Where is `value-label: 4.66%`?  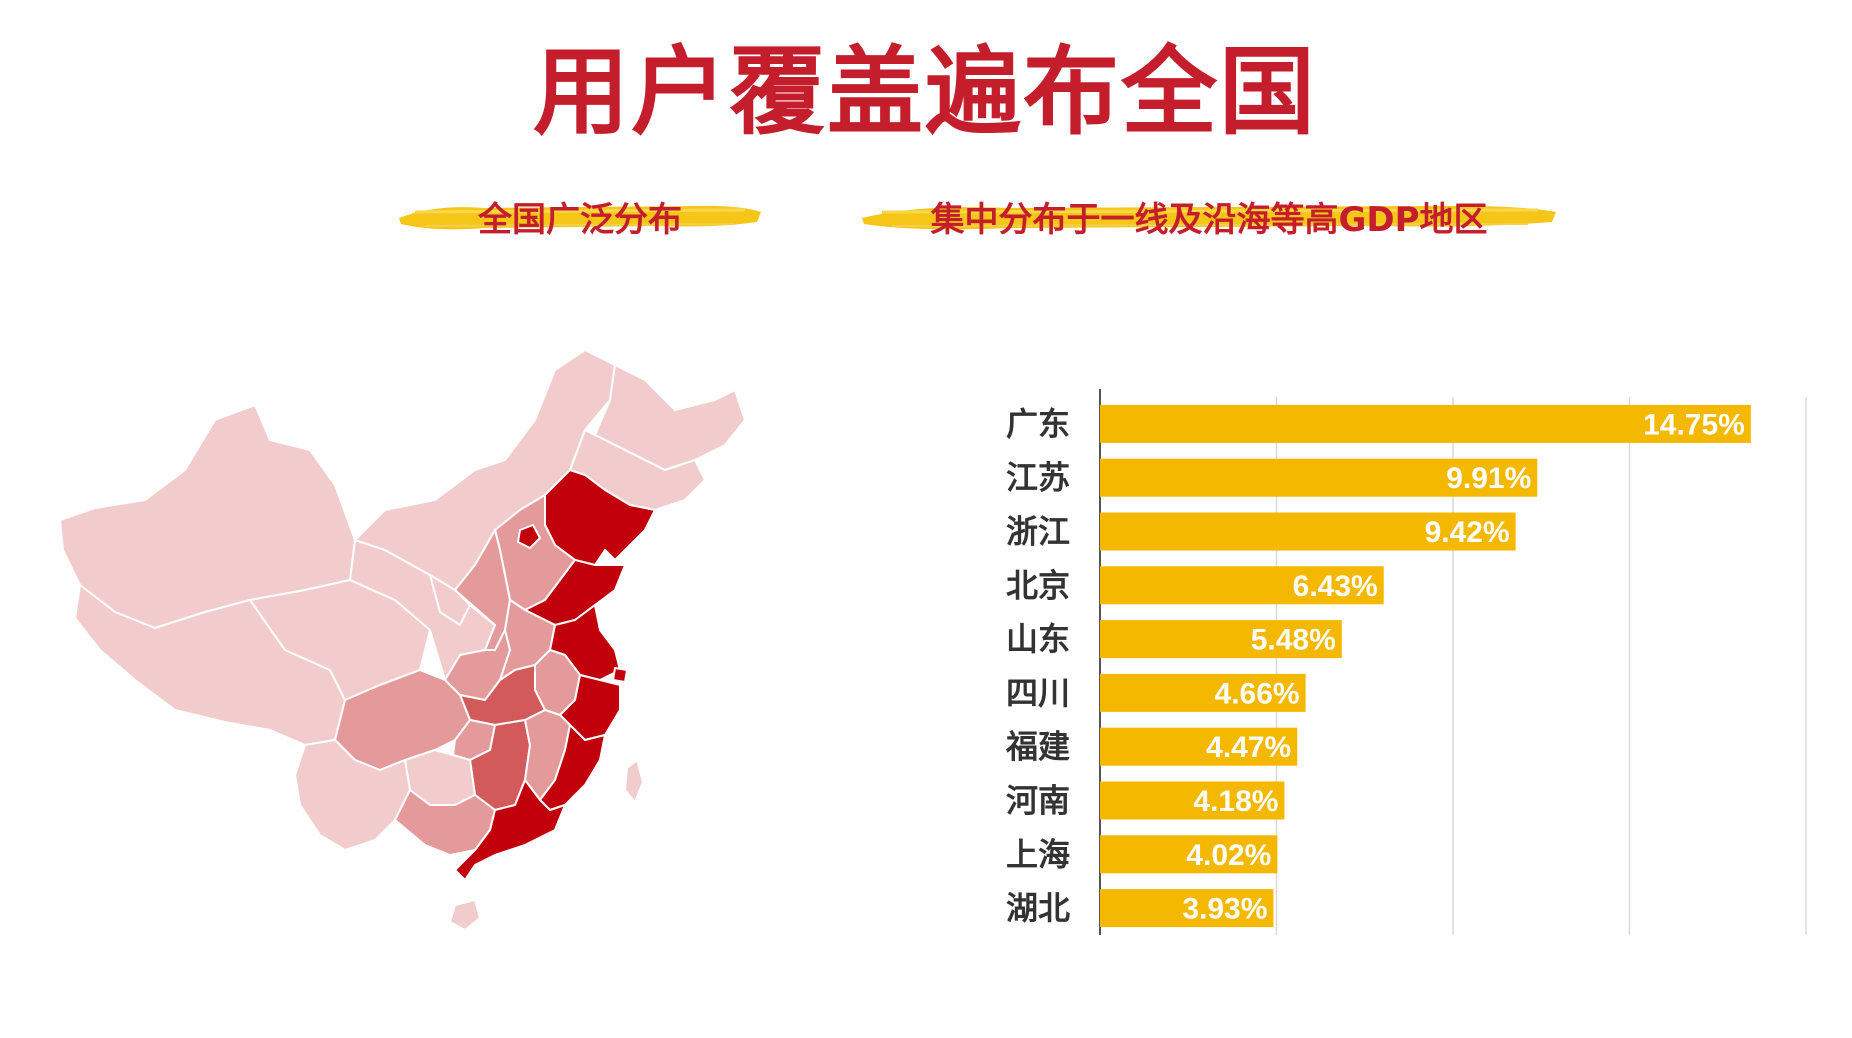 value-label: 4.66% is located at coordinates (1257, 693).